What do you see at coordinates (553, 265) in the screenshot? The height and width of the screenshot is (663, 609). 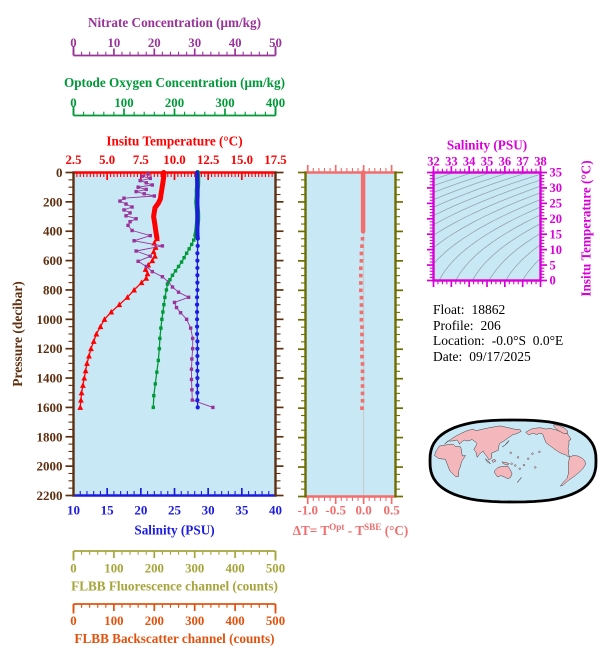 I see `tick-label: 5` at bounding box center [553, 265].